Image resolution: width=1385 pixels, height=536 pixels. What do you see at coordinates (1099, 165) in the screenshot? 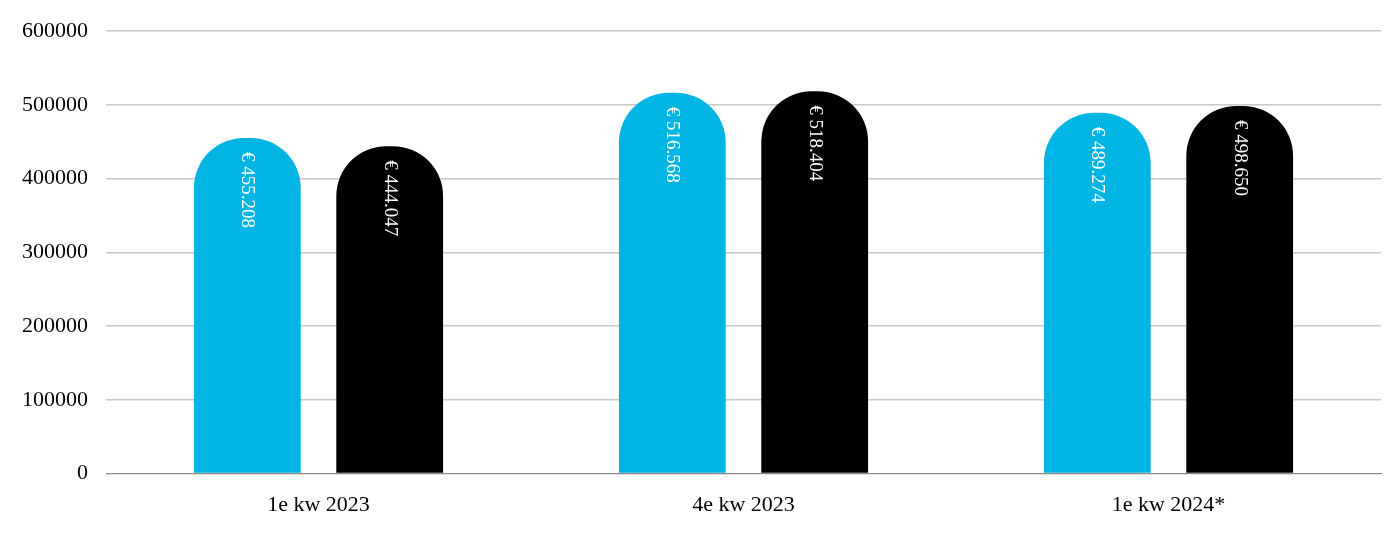
I see `data-label: € 489.274` at bounding box center [1099, 165].